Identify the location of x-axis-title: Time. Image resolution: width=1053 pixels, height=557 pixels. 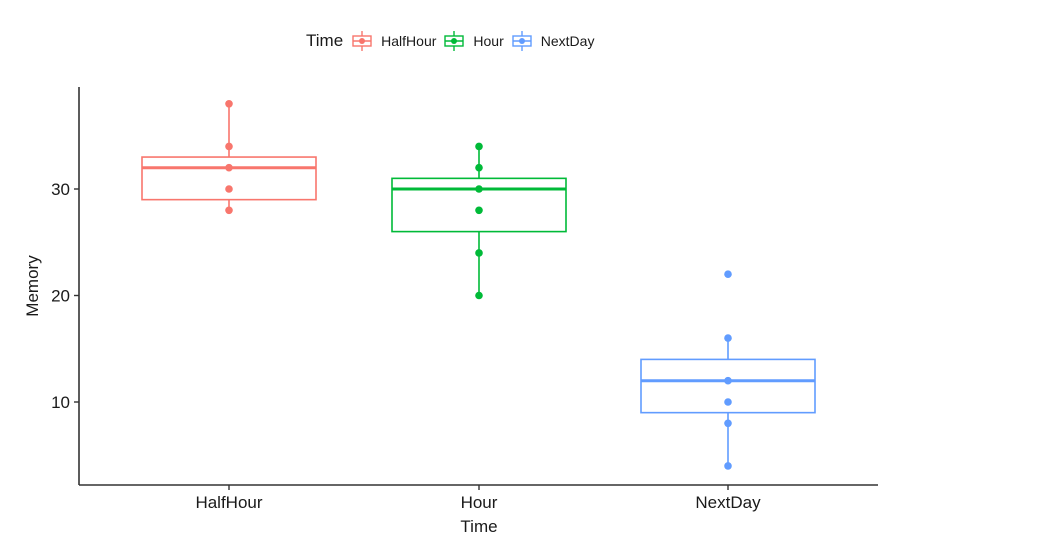
(478, 526).